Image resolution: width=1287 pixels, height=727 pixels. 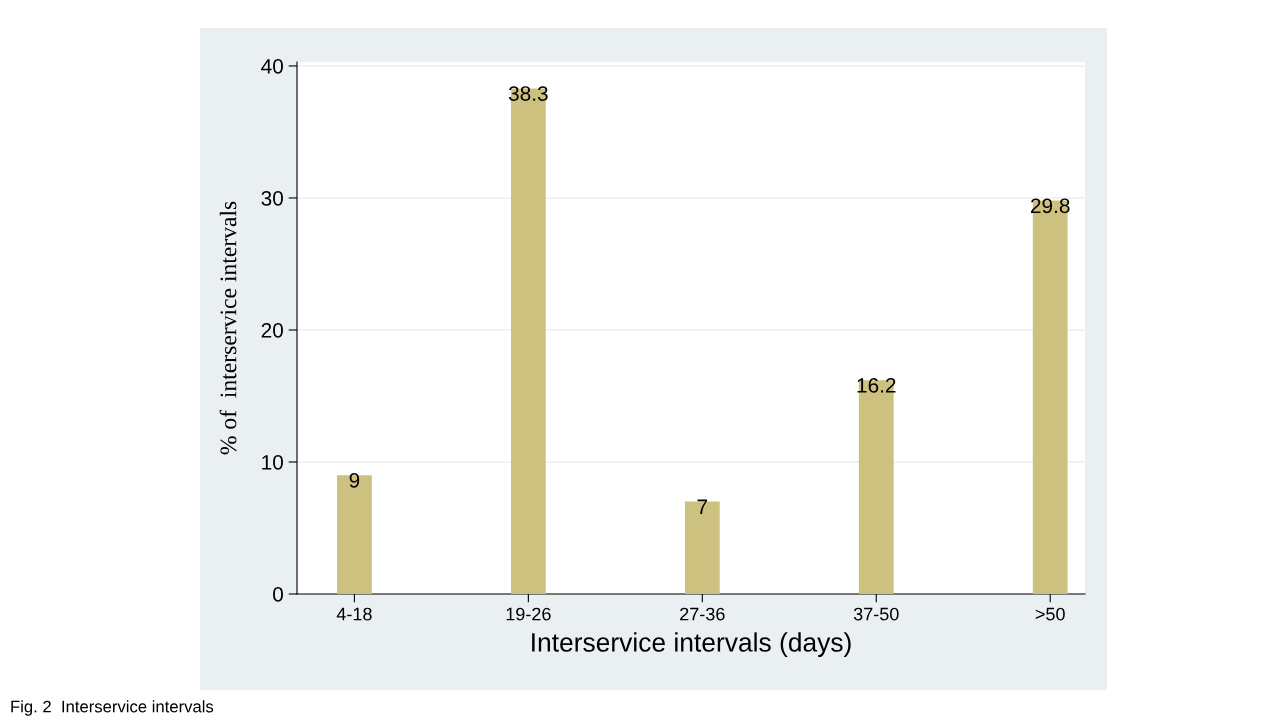 I want to click on y-axis-title: % of interservice intervals, so click(x=228, y=328).